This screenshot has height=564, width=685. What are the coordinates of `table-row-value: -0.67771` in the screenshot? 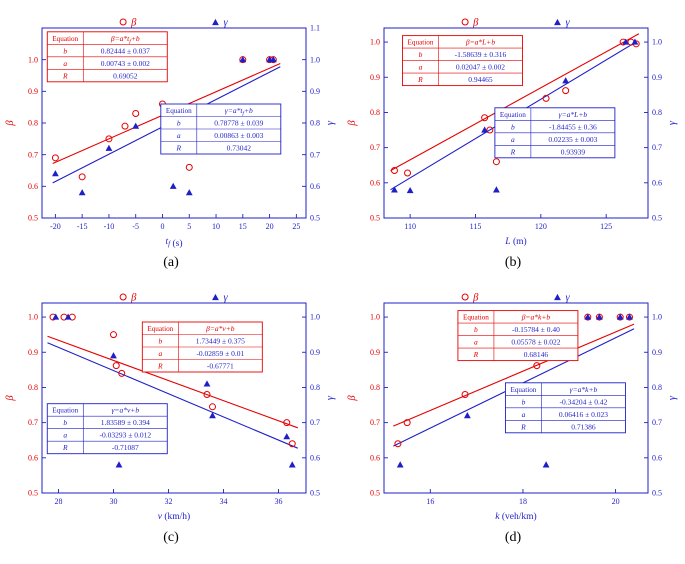 It's located at (220, 366).